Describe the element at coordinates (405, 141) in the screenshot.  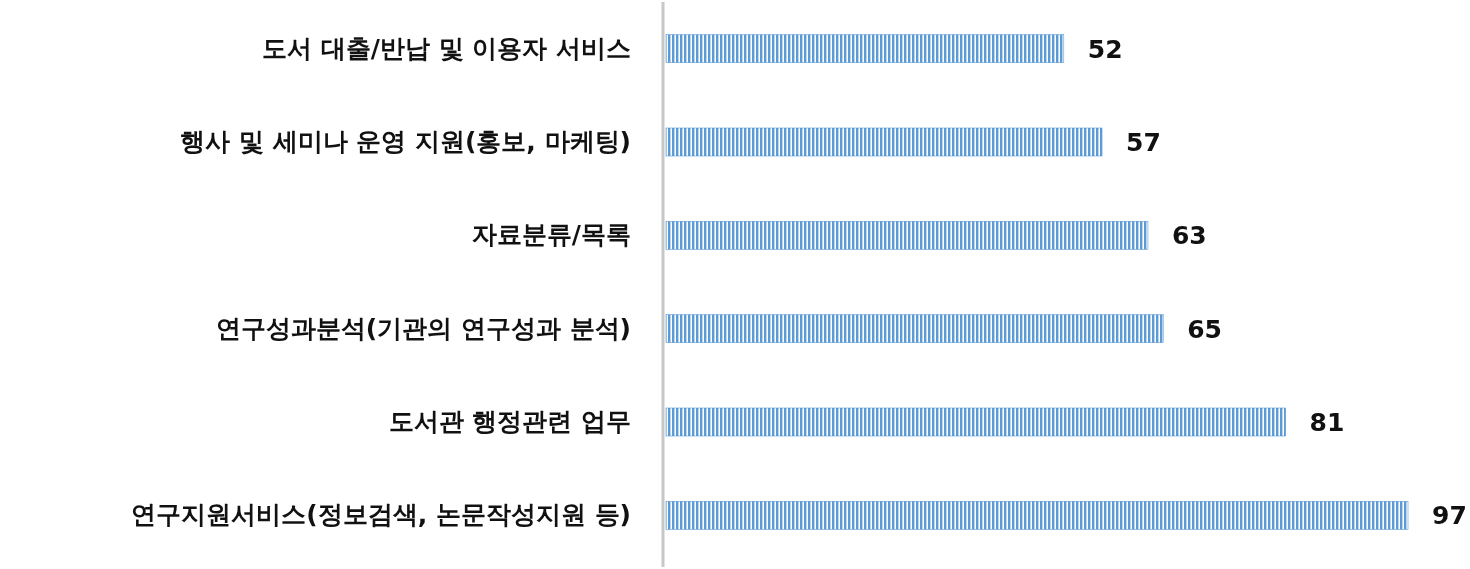
I see `y-tick-label: 행사 및 세미나 운영 지원(홍보, 마케팅)` at that location.